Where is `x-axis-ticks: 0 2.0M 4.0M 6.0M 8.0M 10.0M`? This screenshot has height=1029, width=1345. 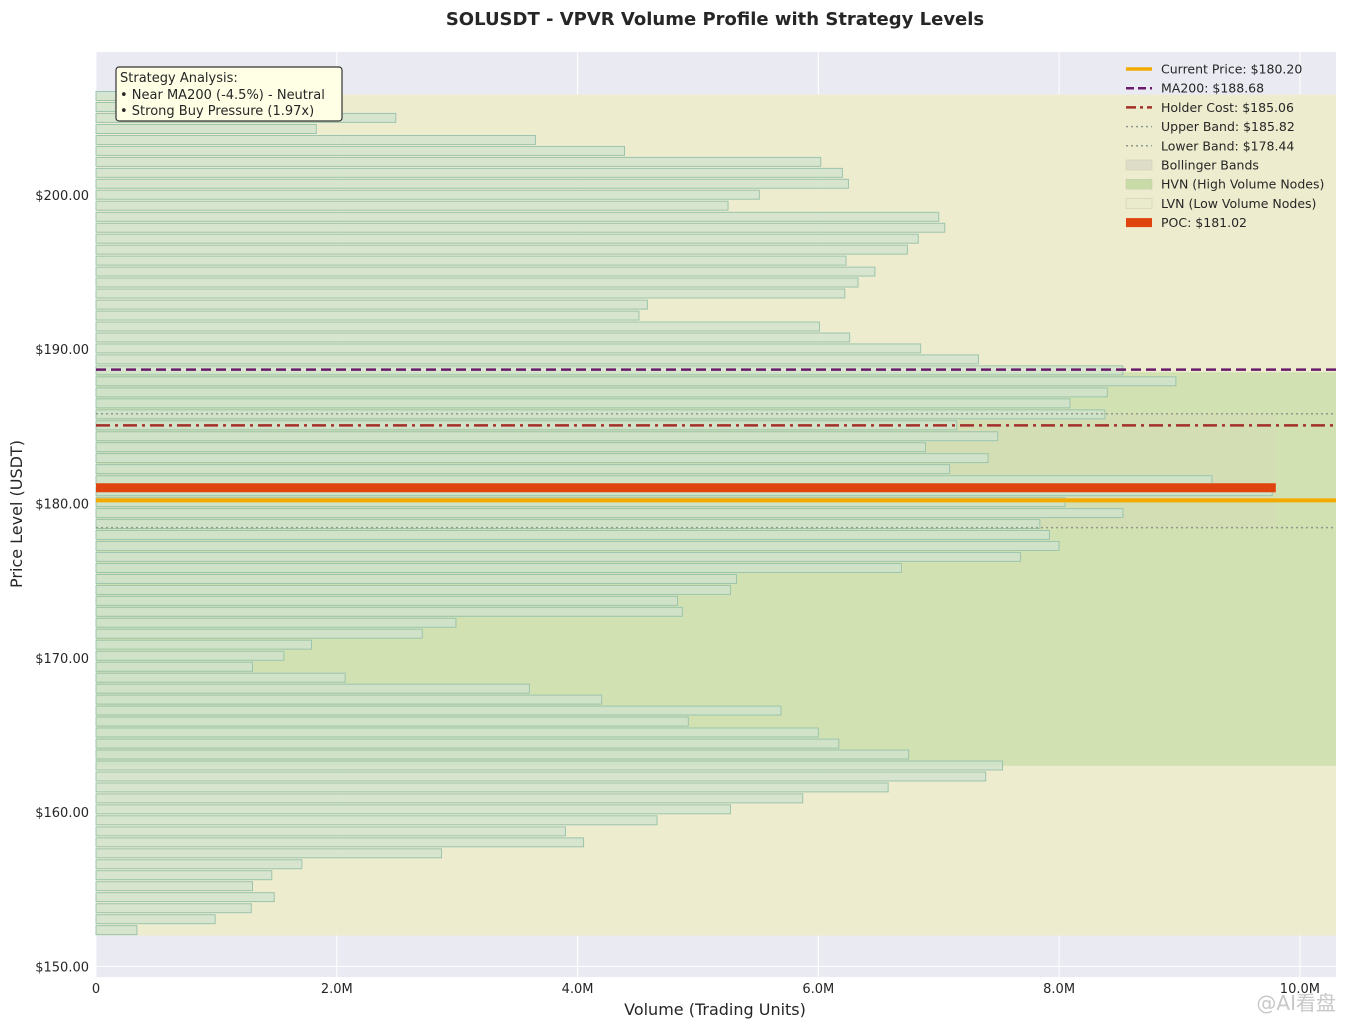 x-axis-ticks: 0 2.0M 4.0M 6.0M 8.0M 10.0M is located at coordinates (706, 989).